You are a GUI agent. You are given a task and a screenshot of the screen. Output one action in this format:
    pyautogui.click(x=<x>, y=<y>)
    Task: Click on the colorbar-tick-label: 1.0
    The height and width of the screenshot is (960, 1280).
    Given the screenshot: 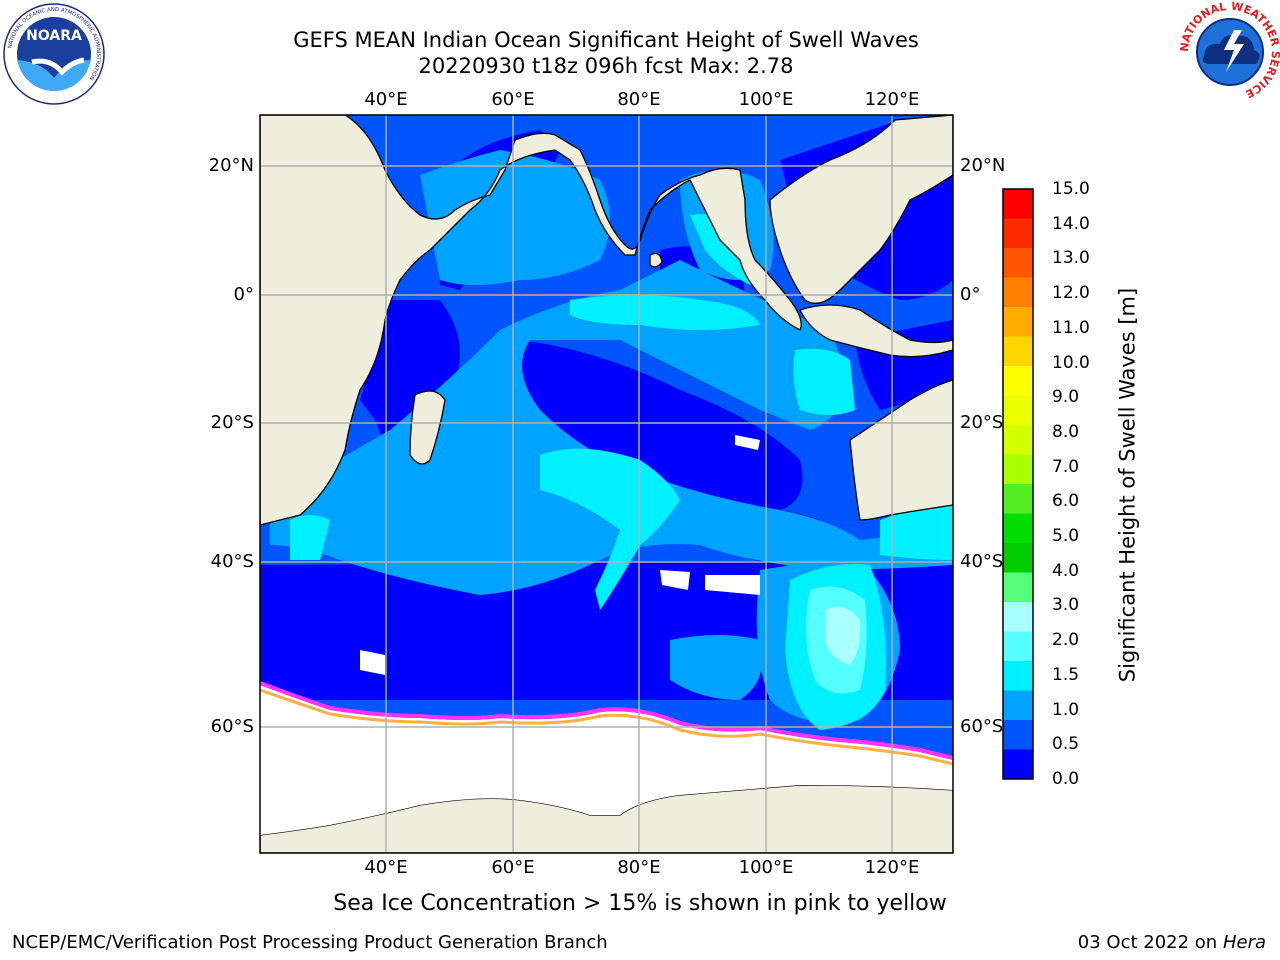 What is the action you would take?
    pyautogui.click(x=1066, y=709)
    